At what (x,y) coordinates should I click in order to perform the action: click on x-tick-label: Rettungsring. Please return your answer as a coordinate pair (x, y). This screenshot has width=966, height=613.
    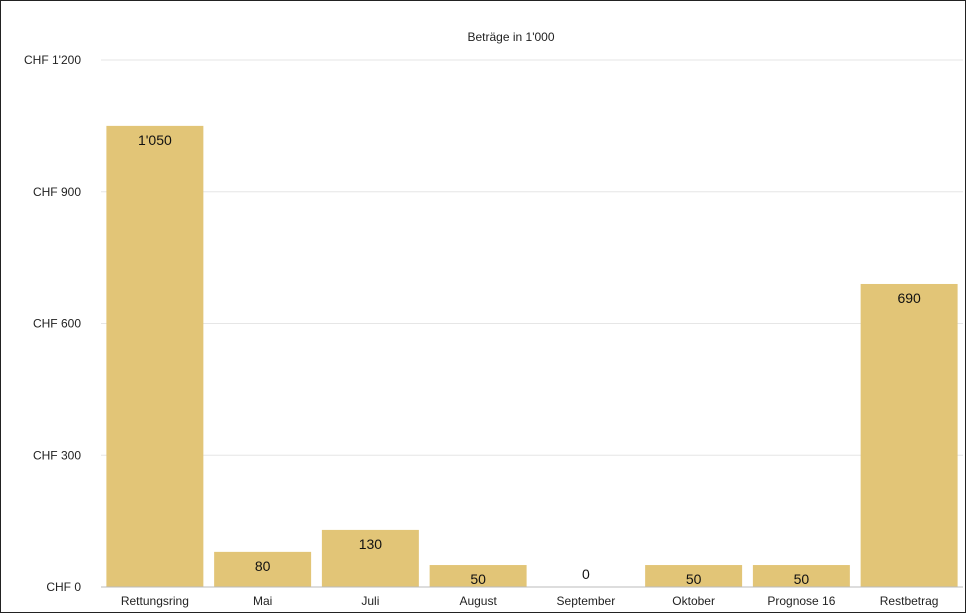
    Looking at the image, I should click on (155, 601).